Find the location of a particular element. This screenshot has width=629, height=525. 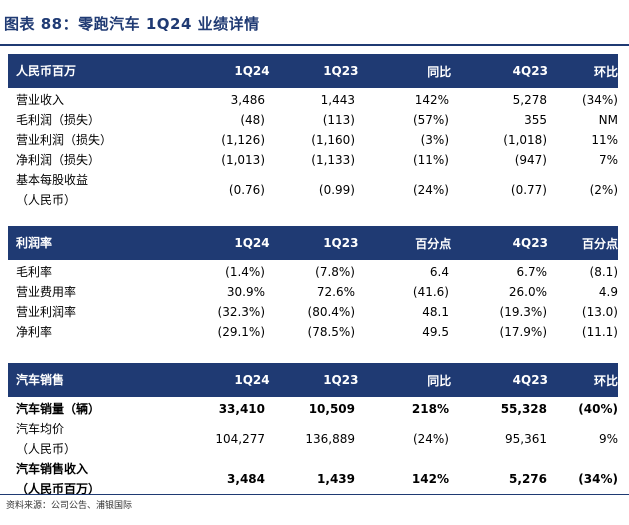

cell: 48.1 is located at coordinates (435, 312).